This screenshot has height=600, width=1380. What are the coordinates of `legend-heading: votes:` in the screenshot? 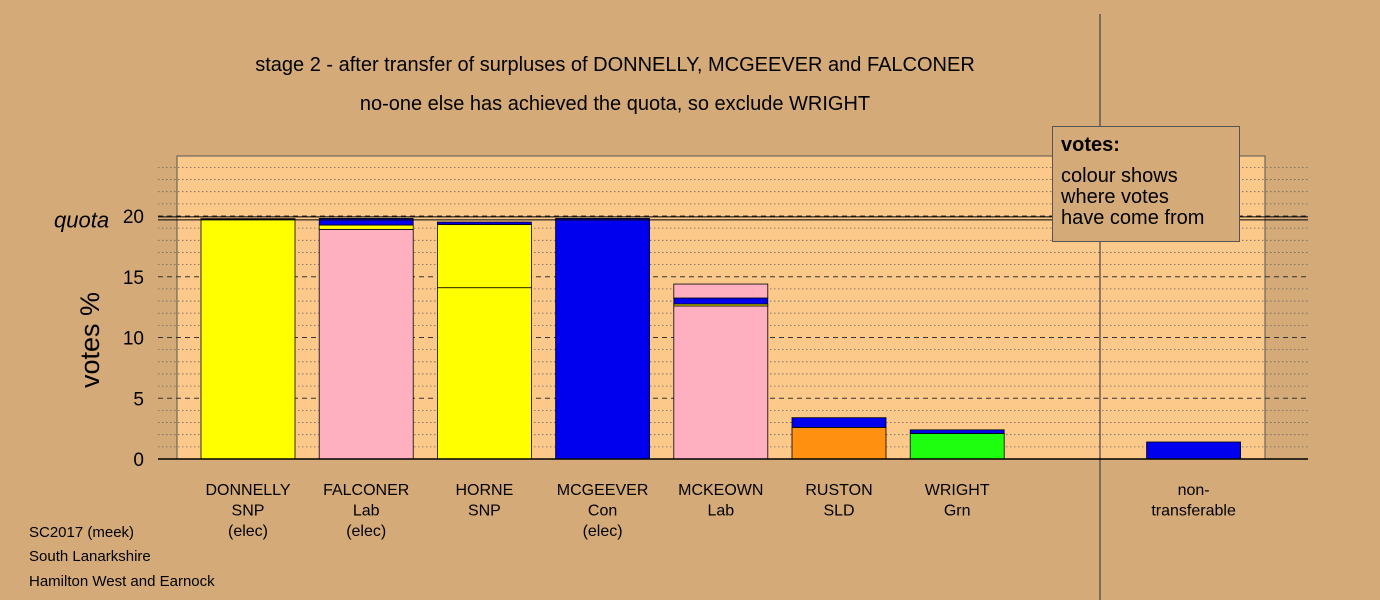 It's located at (1090, 145).